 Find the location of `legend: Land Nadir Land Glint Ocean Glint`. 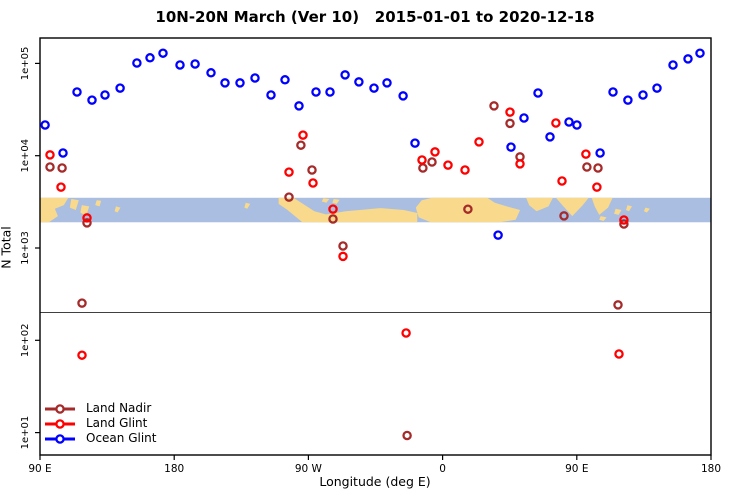

legend: Land Nadir Land Glint Ocean Glint is located at coordinates (100, 423).